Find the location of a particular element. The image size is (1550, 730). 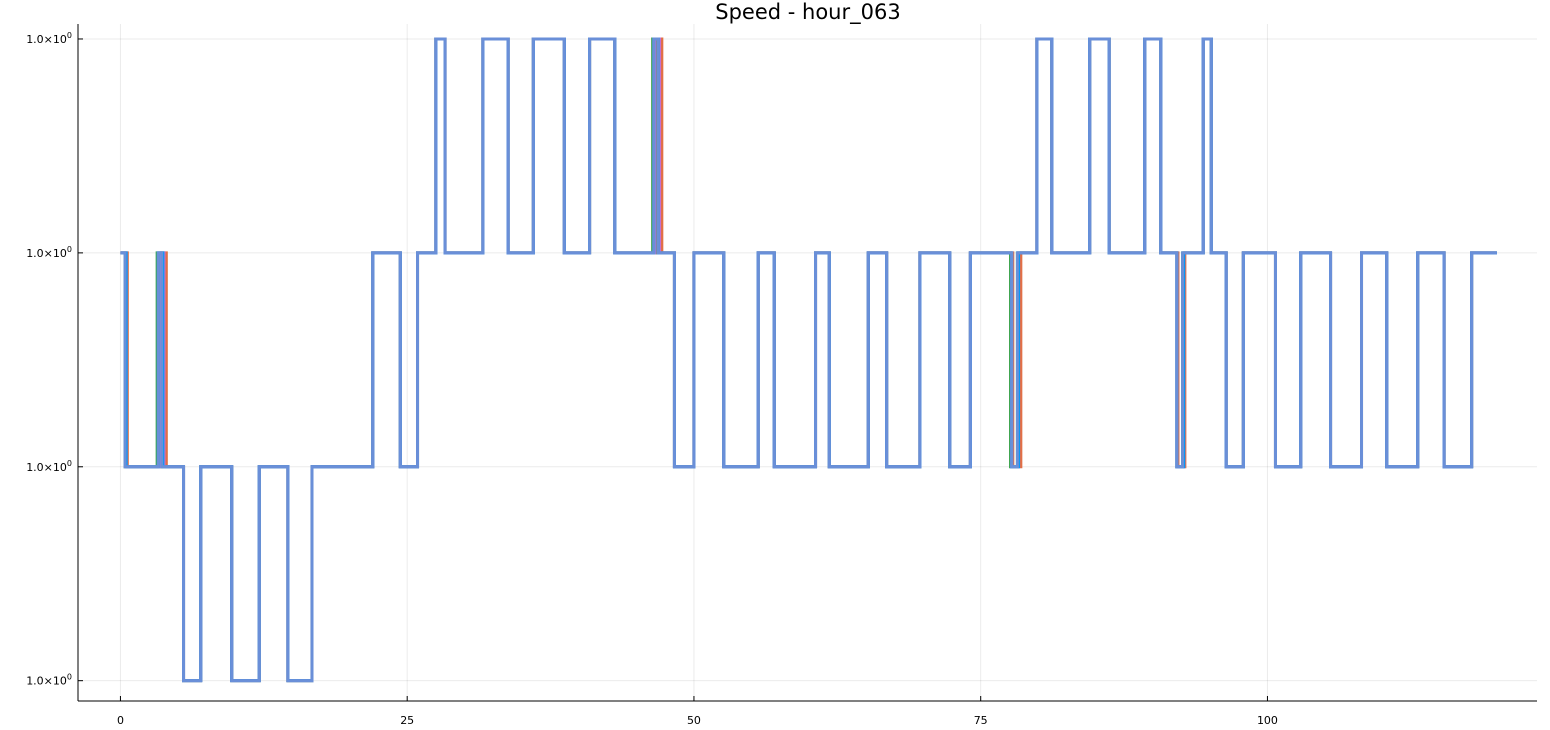

x-tick-label: 50 is located at coordinates (694, 720).